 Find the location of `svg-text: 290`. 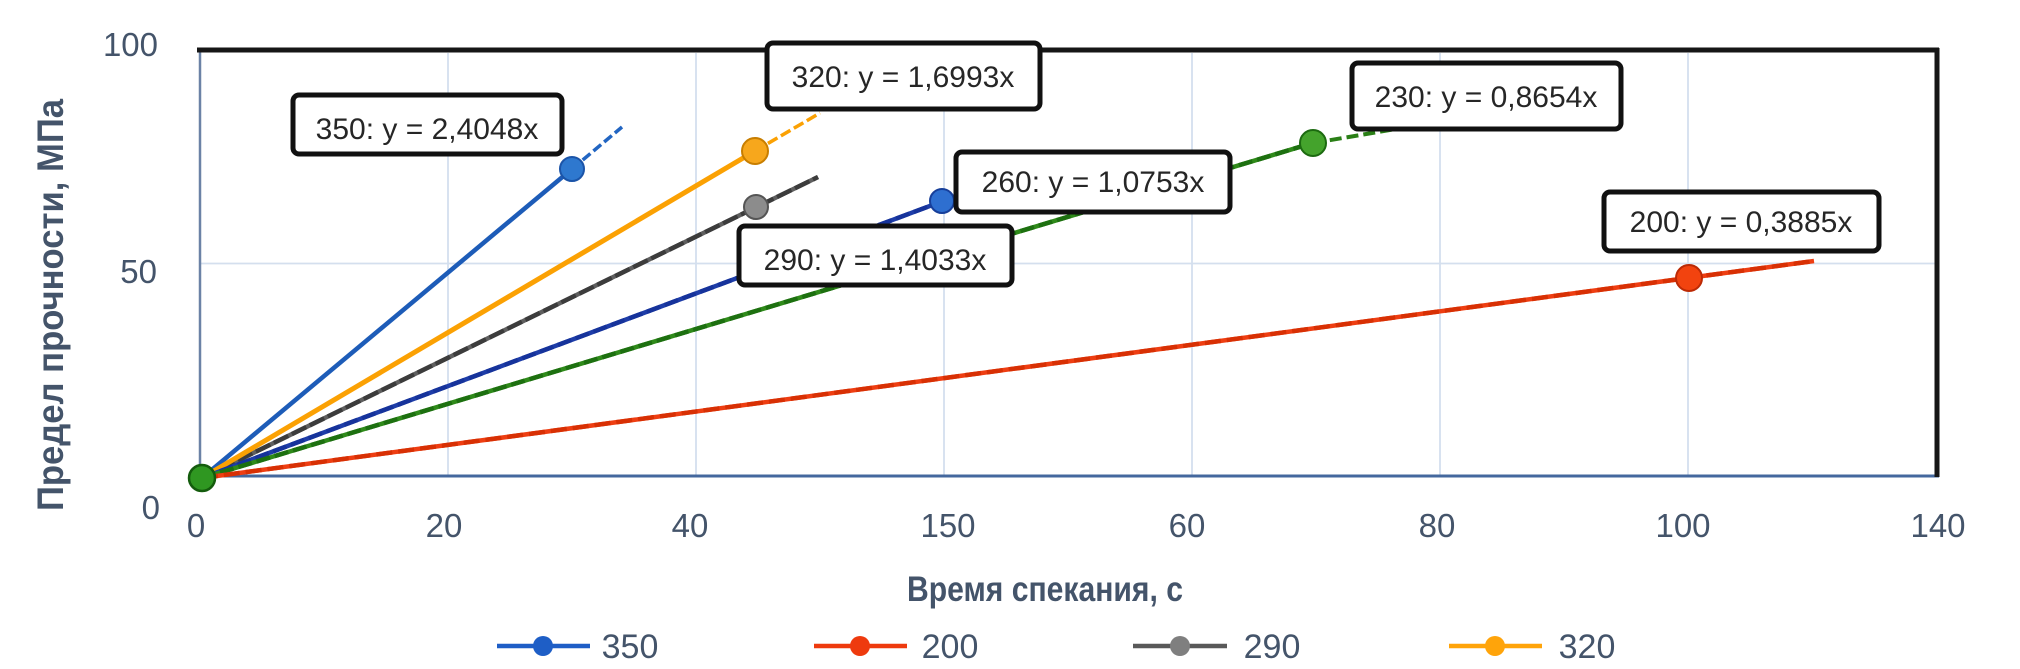

svg-text: 290 is located at coordinates (1272, 647).